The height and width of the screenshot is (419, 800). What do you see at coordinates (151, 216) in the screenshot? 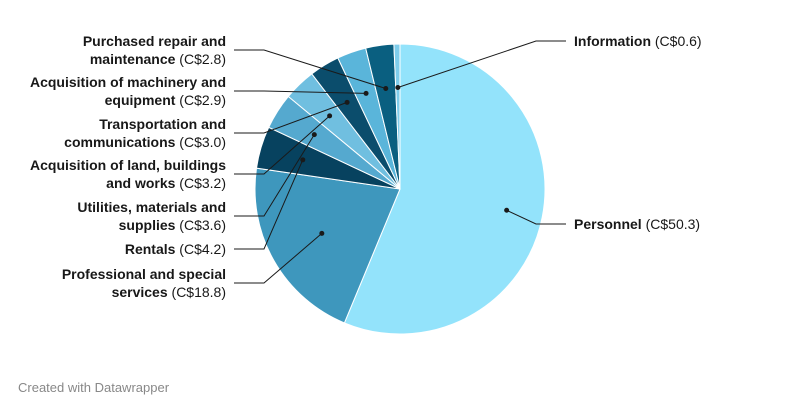
I see `slice-label: Utilities, materials and supplies (C$3.6)` at bounding box center [151, 216].